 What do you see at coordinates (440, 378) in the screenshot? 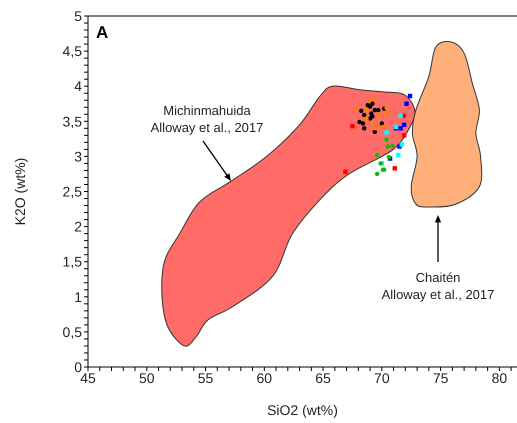
I see `x-tick-label: 75` at bounding box center [440, 378].